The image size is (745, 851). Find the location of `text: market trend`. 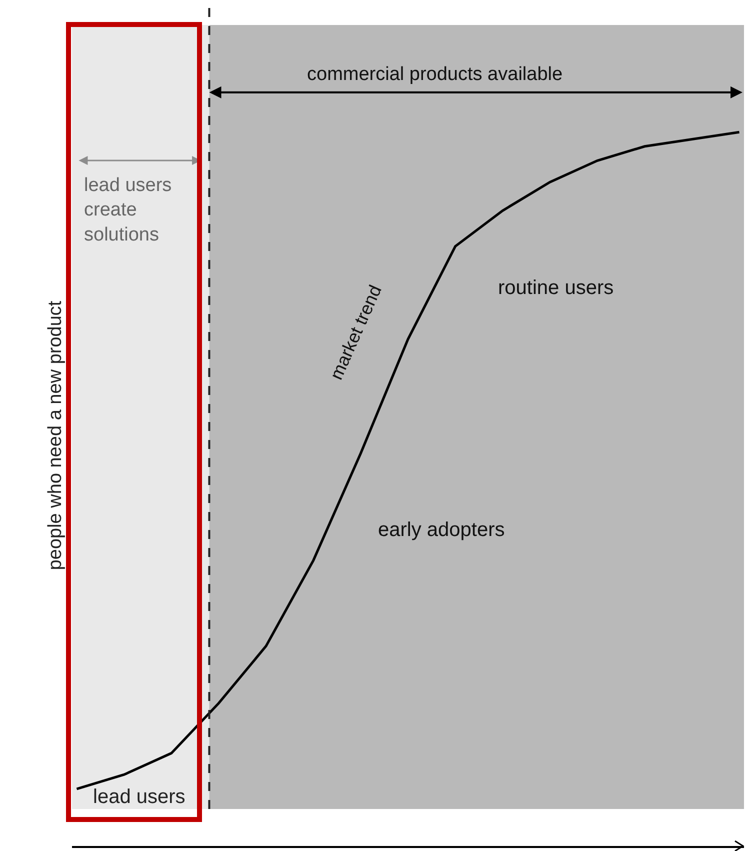

text: market trend is located at coordinates (356, 332).